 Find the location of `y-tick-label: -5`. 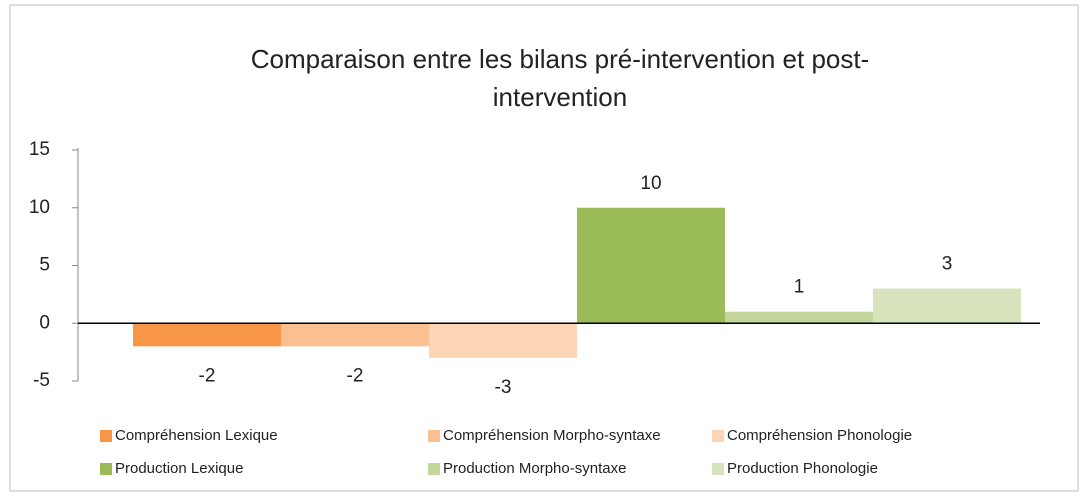

y-tick-label: -5 is located at coordinates (41, 380).